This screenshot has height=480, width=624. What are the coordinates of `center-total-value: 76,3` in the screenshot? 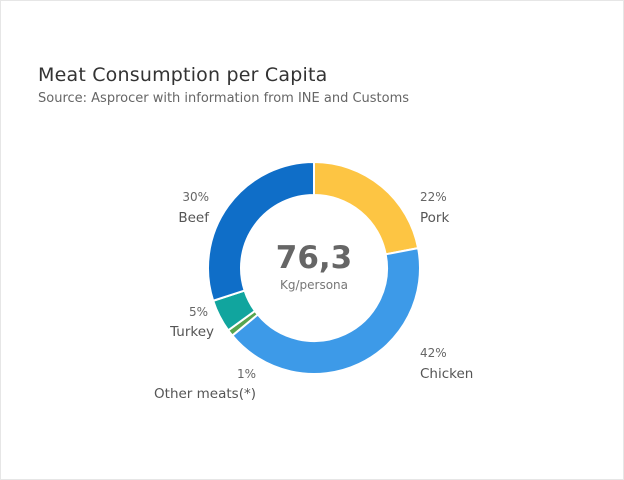 It's located at (314, 258).